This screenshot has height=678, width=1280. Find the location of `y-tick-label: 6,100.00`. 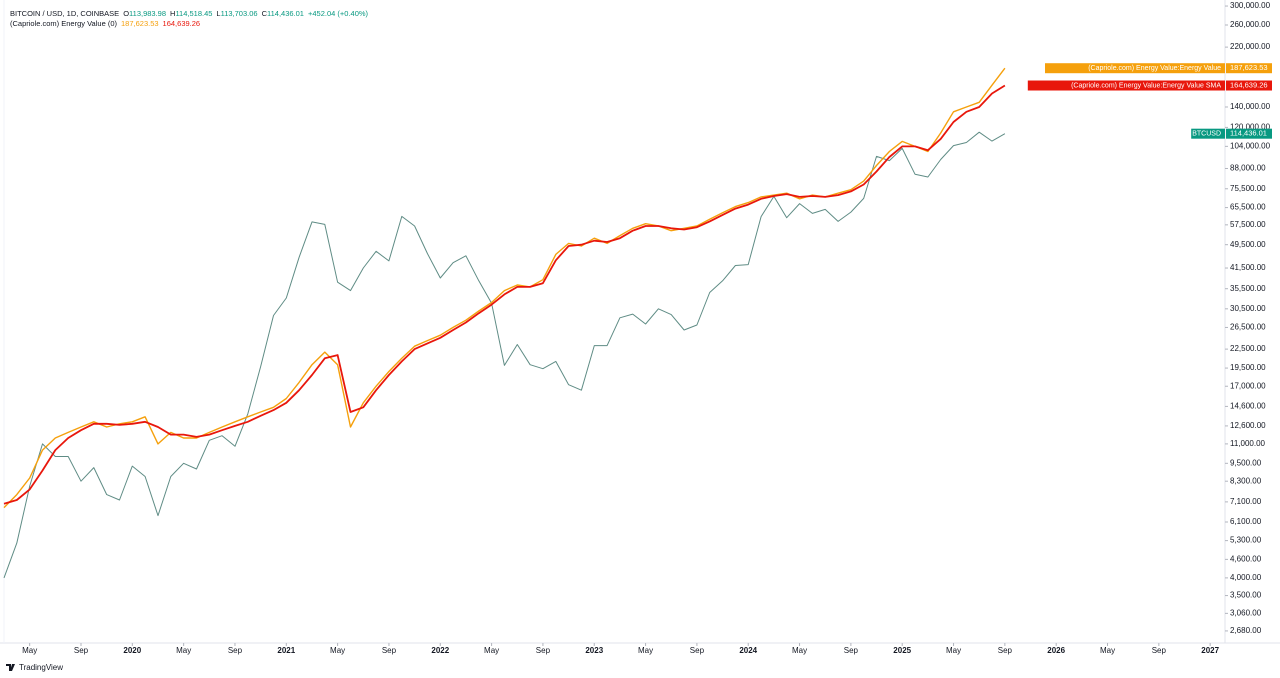

y-tick-label: 6,100.00 is located at coordinates (1246, 521).